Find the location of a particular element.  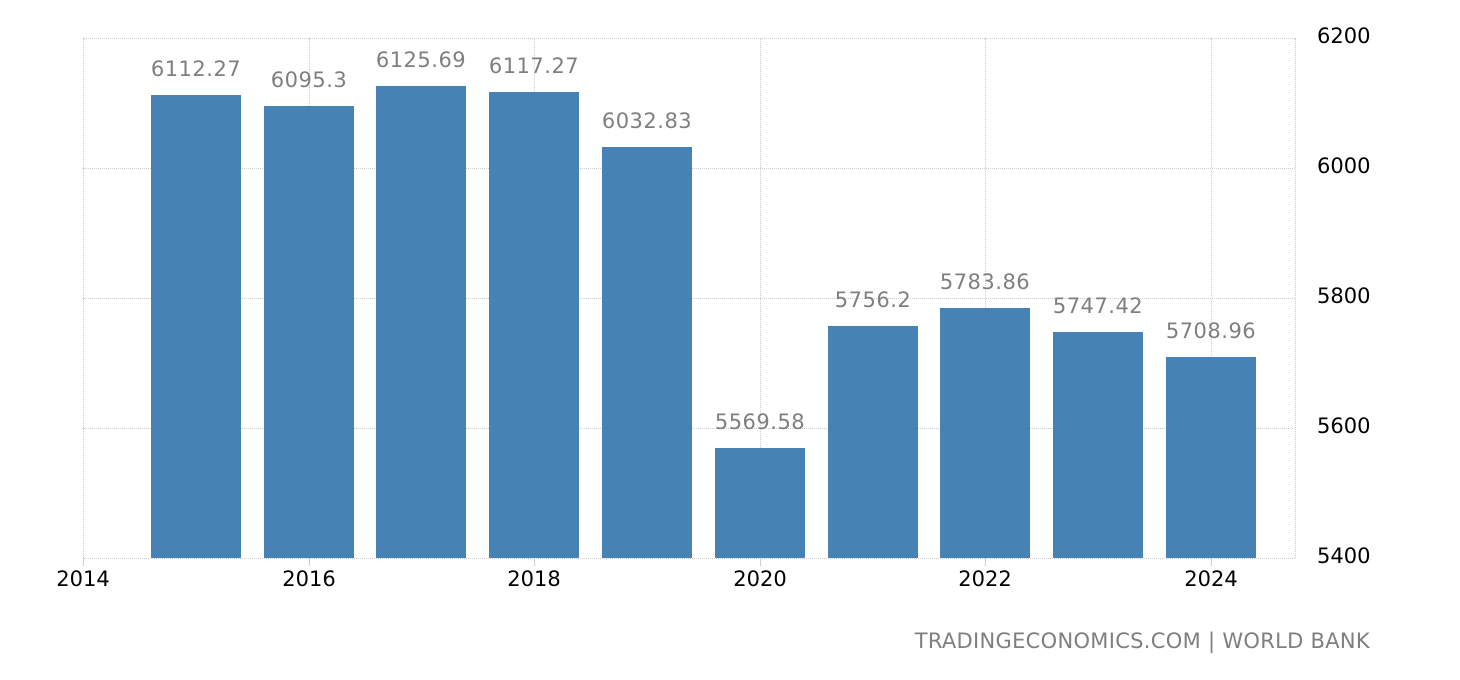

bar-2015 is located at coordinates (196, 326).